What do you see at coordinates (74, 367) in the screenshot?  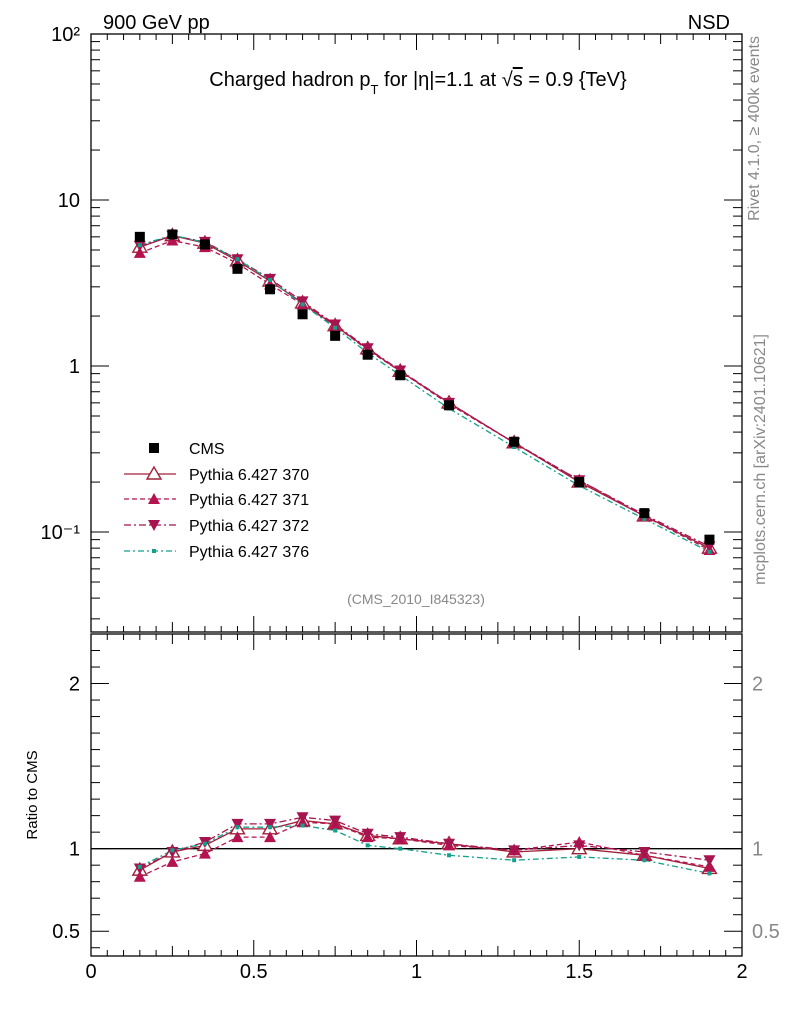 I see `y-tick-label: 1` at bounding box center [74, 367].